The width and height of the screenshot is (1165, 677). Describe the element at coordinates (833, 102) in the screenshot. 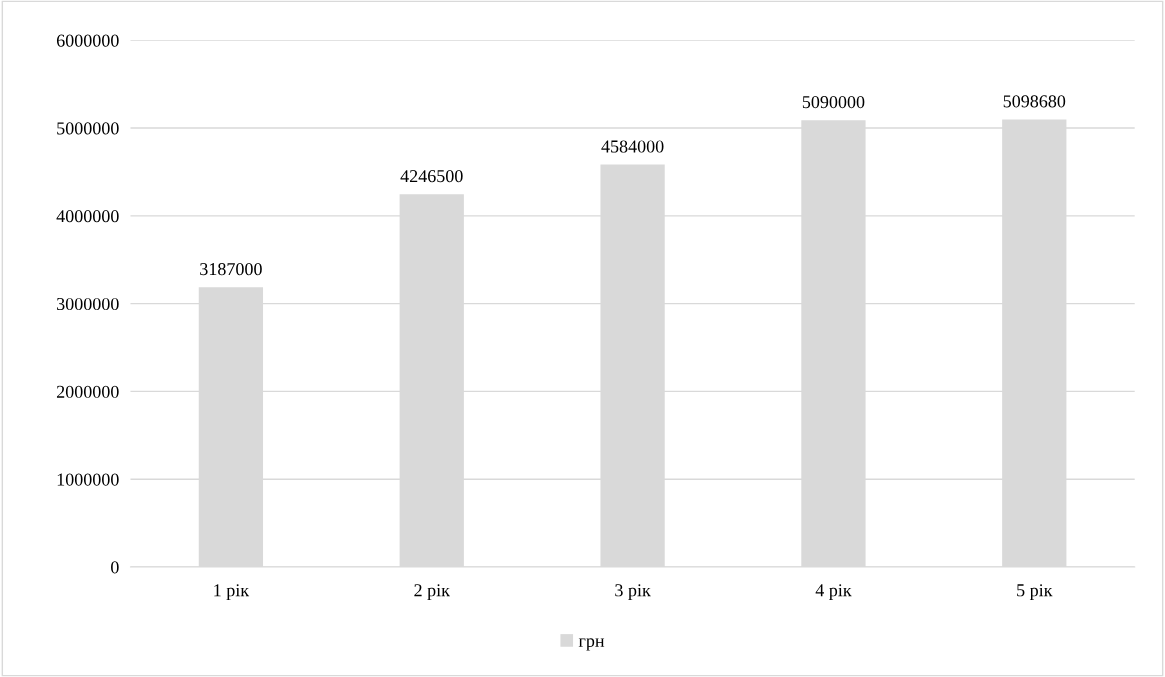

I see `data-label: 5090000` at that location.